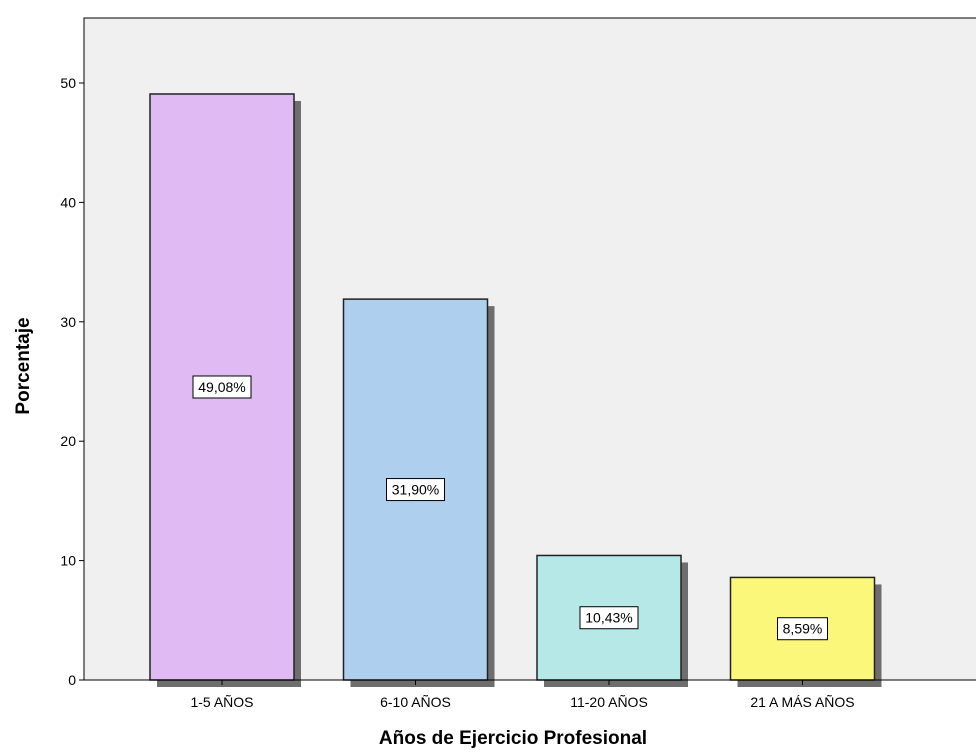 This screenshot has height=753, width=976. What do you see at coordinates (802, 702) in the screenshot?
I see `x-tick-label: 21 A MÁS AÑOS` at bounding box center [802, 702].